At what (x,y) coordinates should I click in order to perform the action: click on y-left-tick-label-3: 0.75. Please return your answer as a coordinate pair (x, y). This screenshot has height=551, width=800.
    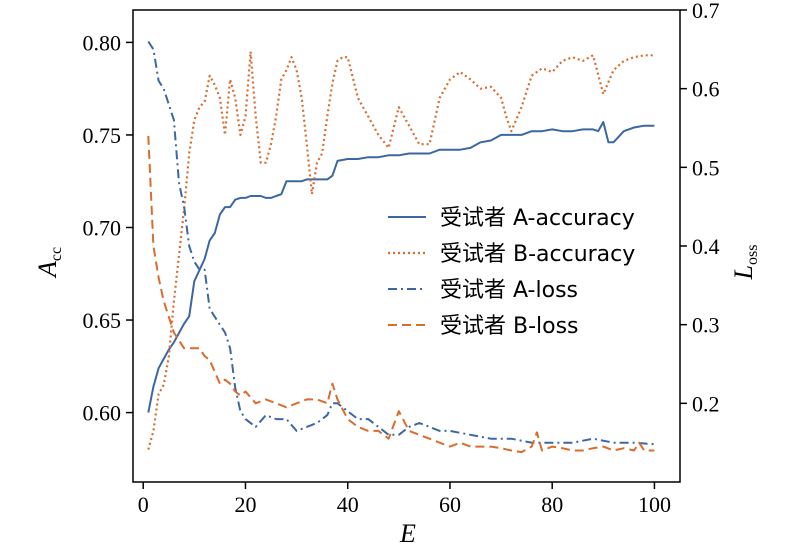
    Looking at the image, I should click on (102, 135).